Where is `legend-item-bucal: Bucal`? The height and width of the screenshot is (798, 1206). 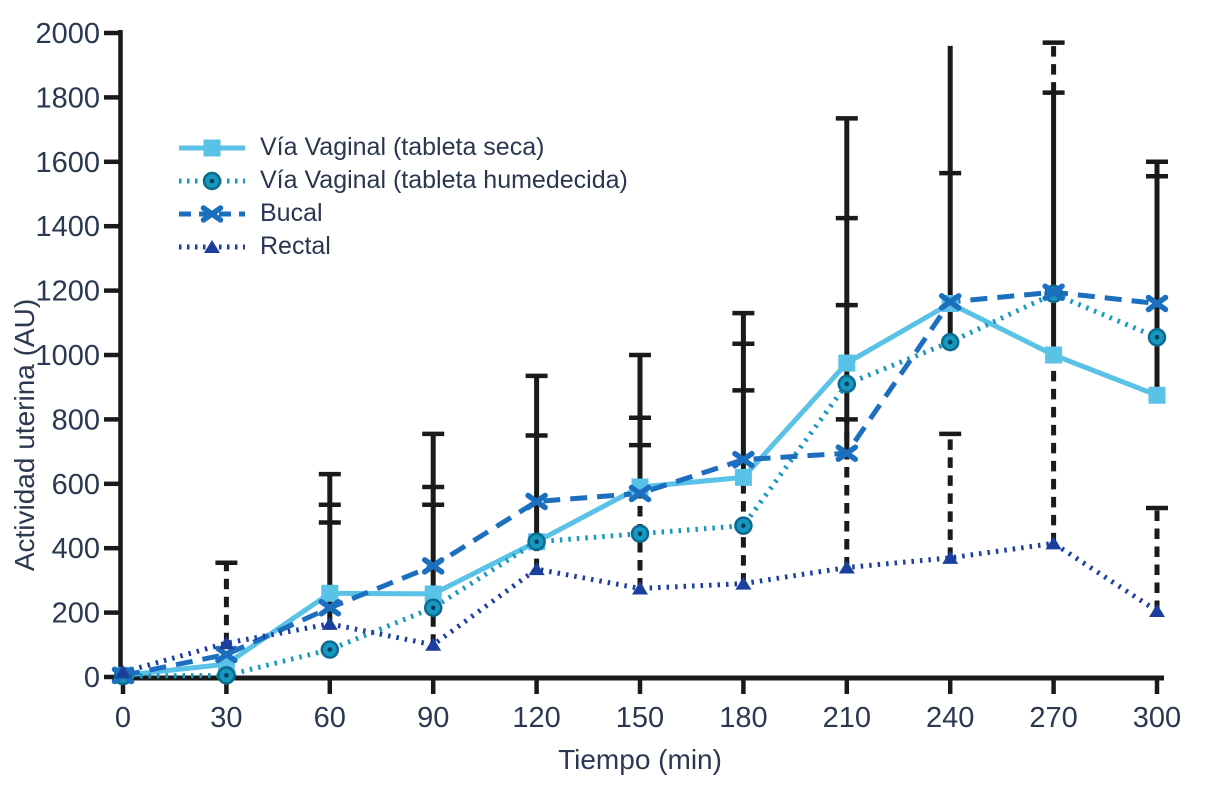 legend-item-bucal: Bucal is located at coordinates (402, 213).